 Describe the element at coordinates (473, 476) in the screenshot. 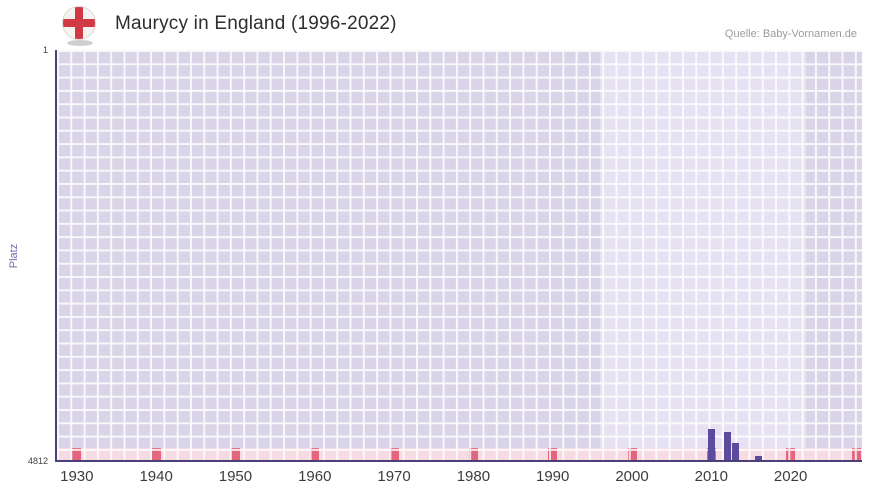

I see `x-tick-label: 1980` at that location.